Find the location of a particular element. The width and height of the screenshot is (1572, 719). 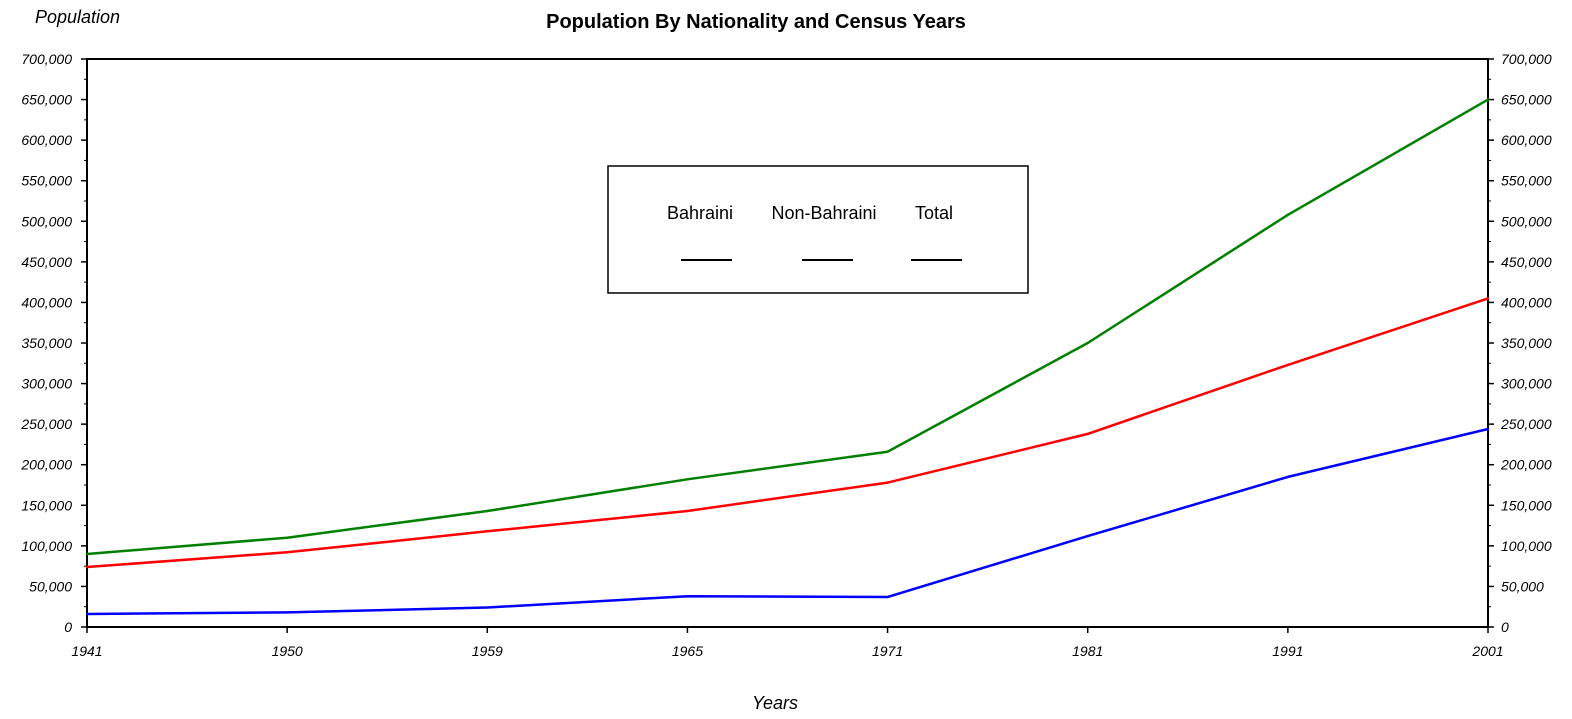

y-tick-label-right: 250,000 is located at coordinates (1526, 424).